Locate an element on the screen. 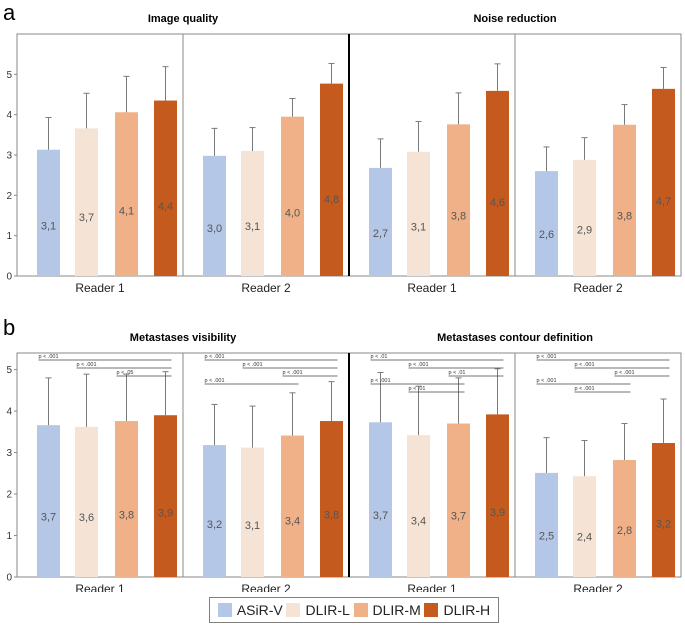 This screenshot has width=685, height=629. legend-swatch-dlir-l is located at coordinates (293, 610).